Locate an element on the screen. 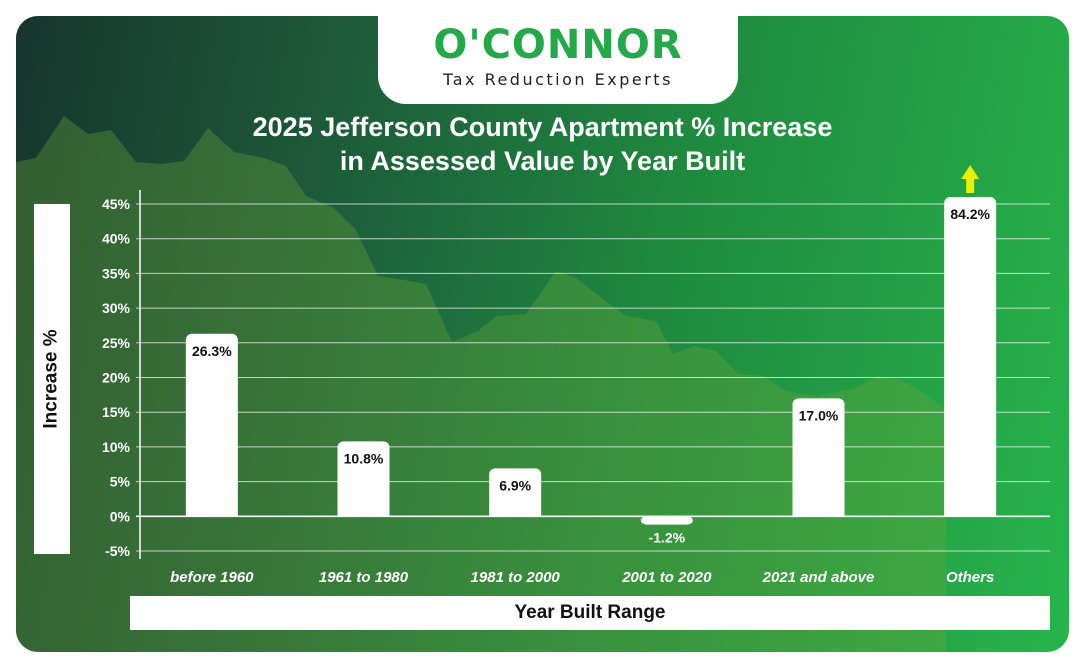 Image resolution: width=1085 pixels, height=668 pixels. x-tick-label: 2021 and above is located at coordinates (818, 577).